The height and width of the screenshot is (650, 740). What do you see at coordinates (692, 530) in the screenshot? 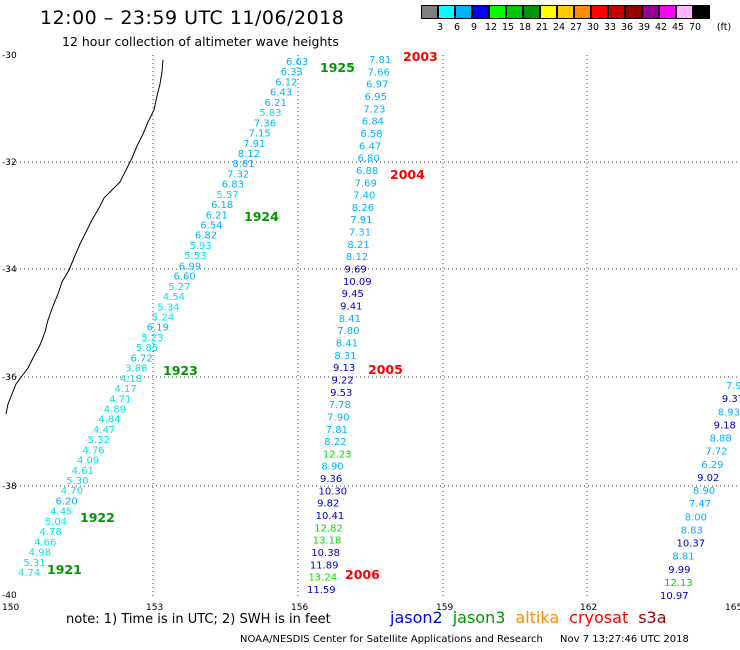
I see `wave-value: 8.83` at bounding box center [692, 530].